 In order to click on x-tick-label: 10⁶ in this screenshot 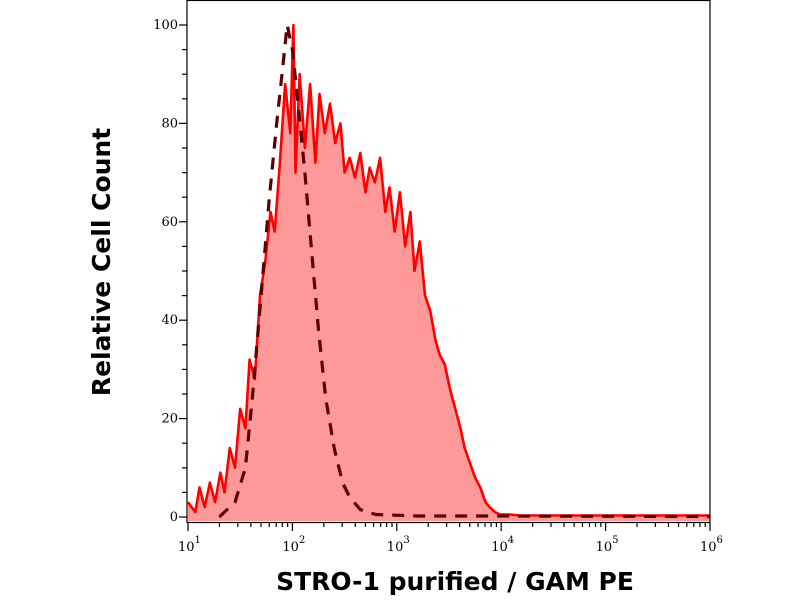, I will do `click(711, 545)`.